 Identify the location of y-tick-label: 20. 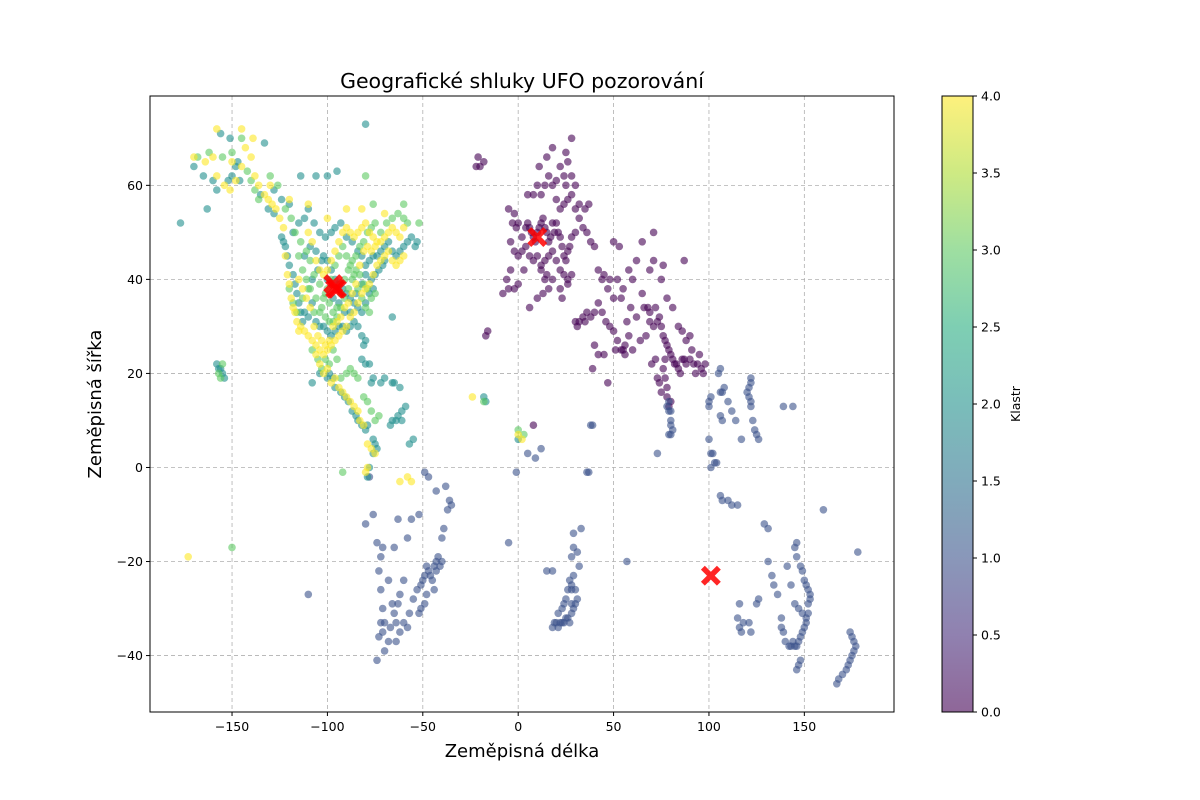
(135, 373).